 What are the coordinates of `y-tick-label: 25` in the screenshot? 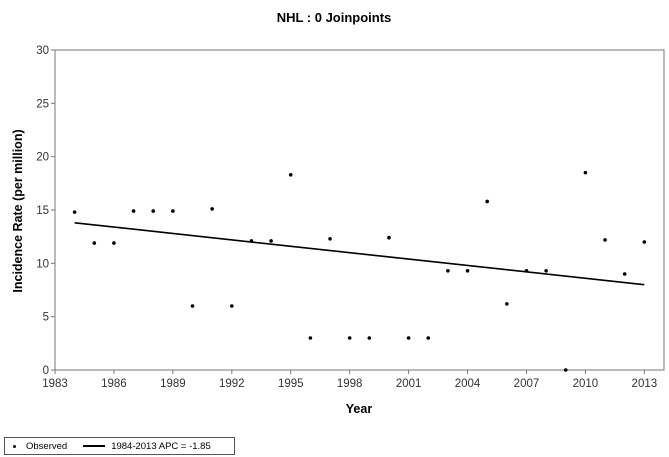 It's located at (42, 104).